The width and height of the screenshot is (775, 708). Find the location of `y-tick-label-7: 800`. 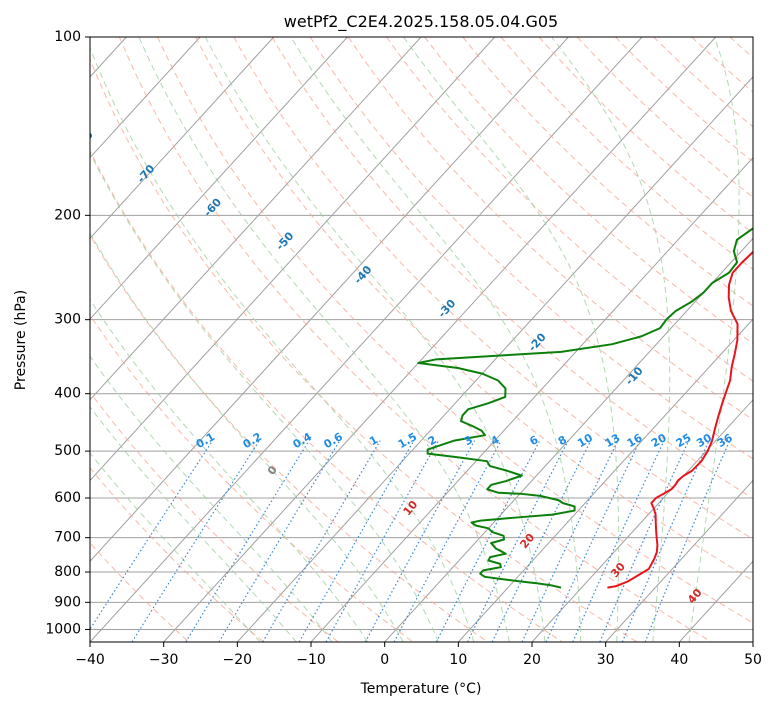

y-tick-label-7: 800 is located at coordinates (67, 572).